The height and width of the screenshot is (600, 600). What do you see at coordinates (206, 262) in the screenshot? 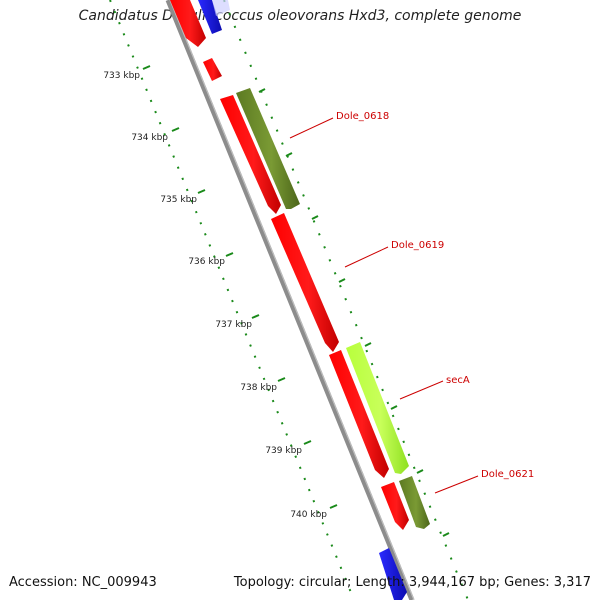
I see `tick-label-736: 736 kbp` at bounding box center [206, 262].